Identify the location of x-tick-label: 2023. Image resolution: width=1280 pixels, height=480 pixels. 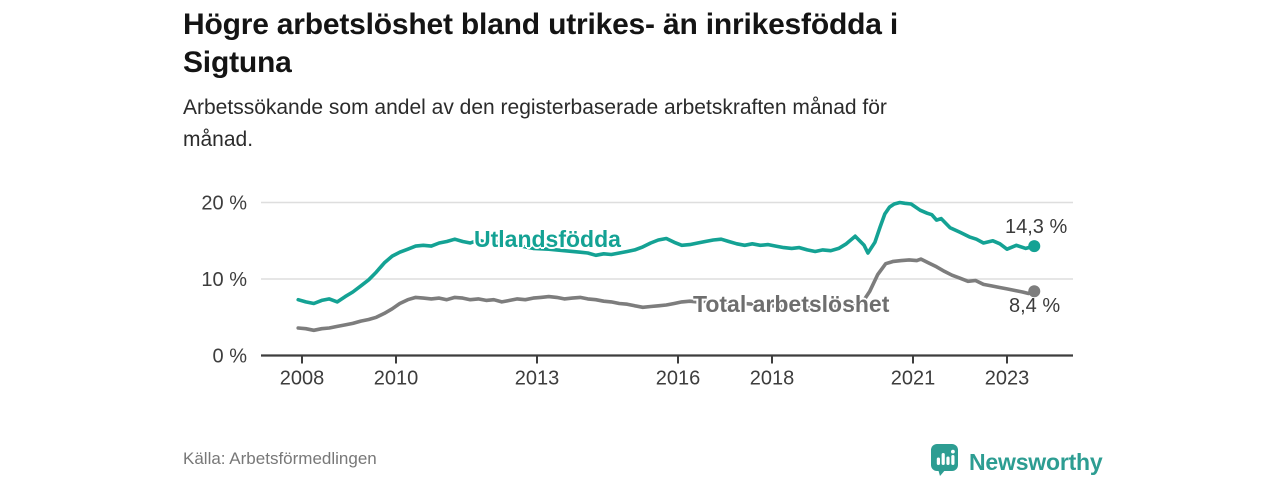
(1007, 379).